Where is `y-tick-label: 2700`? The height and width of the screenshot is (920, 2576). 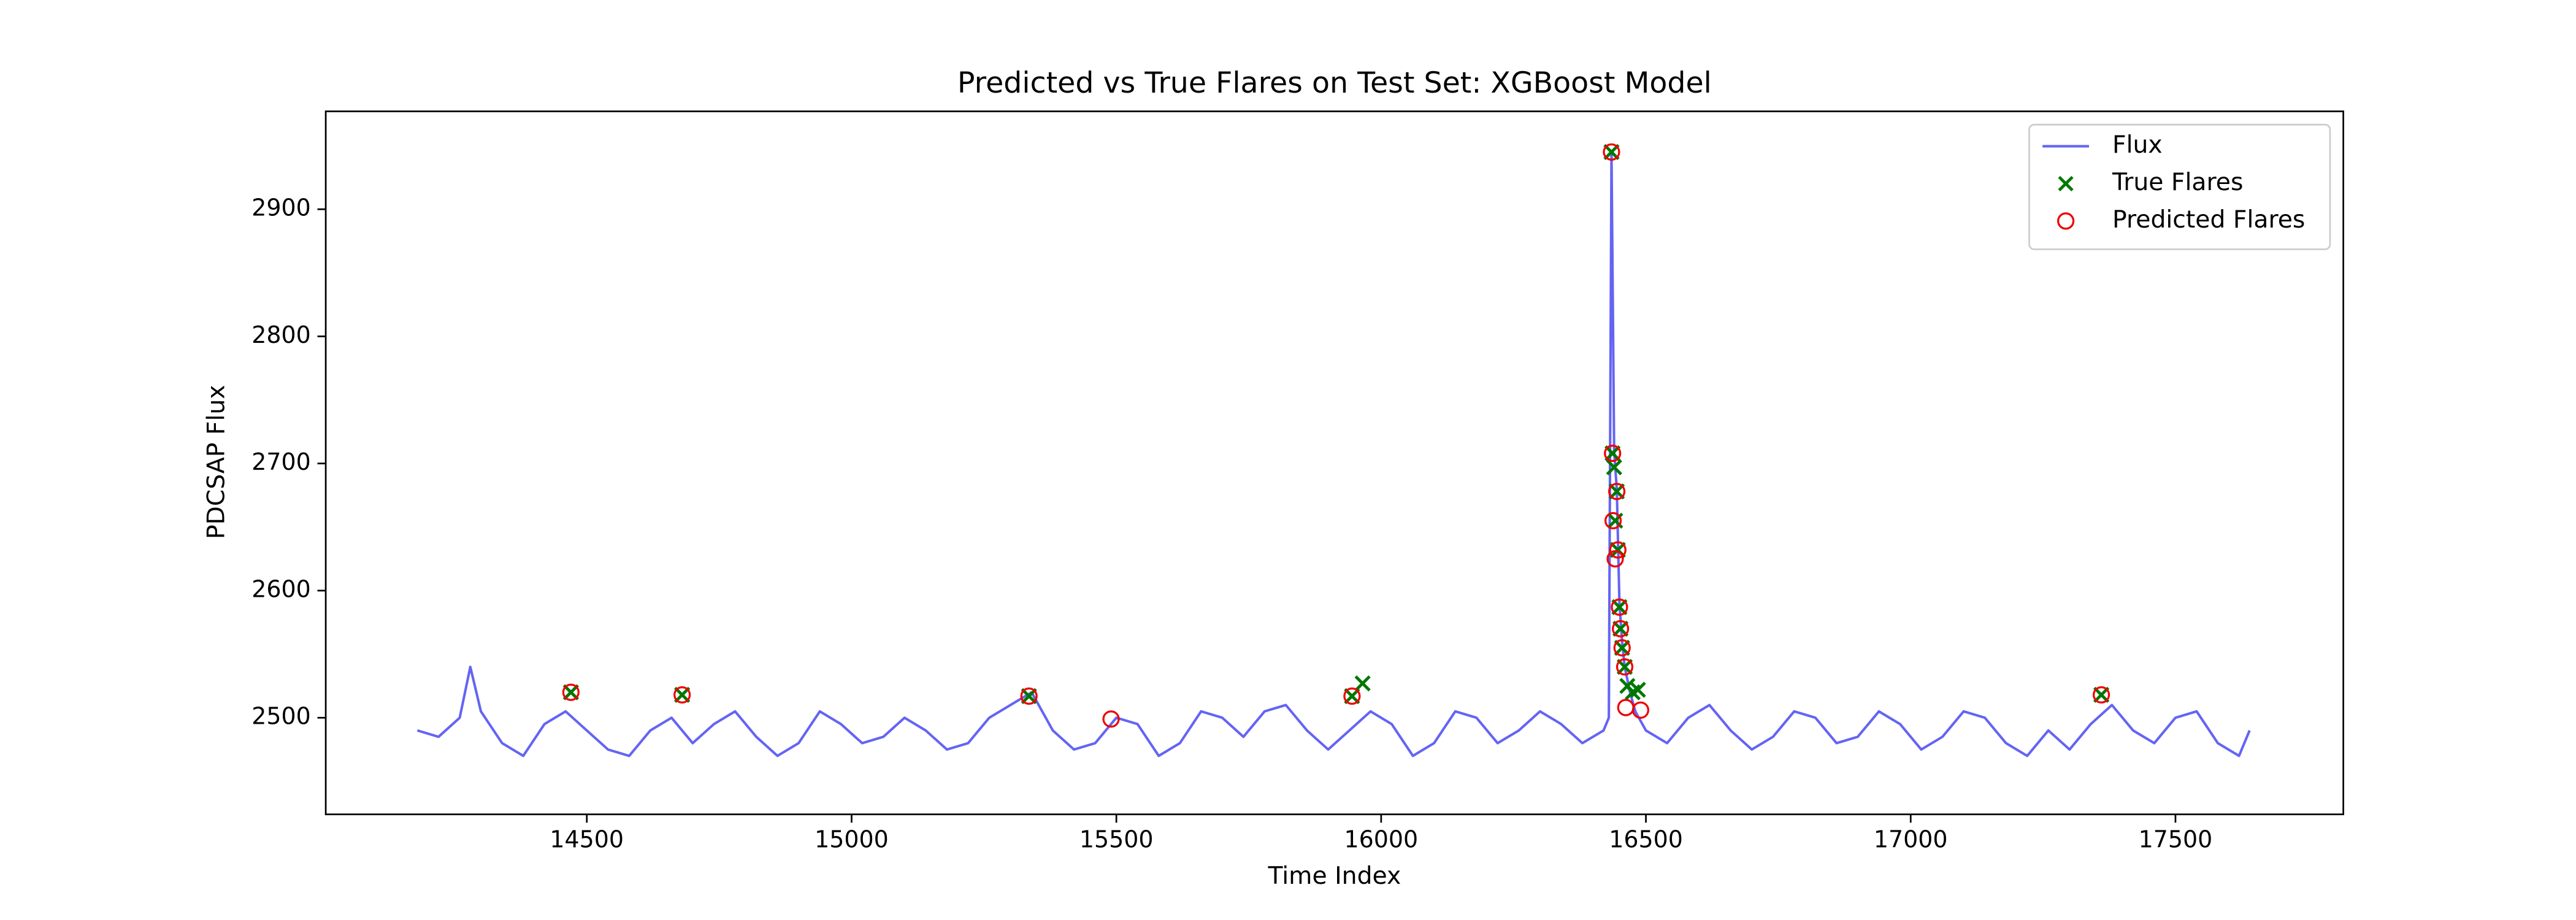 y-tick-label: 2700 is located at coordinates (281, 461).